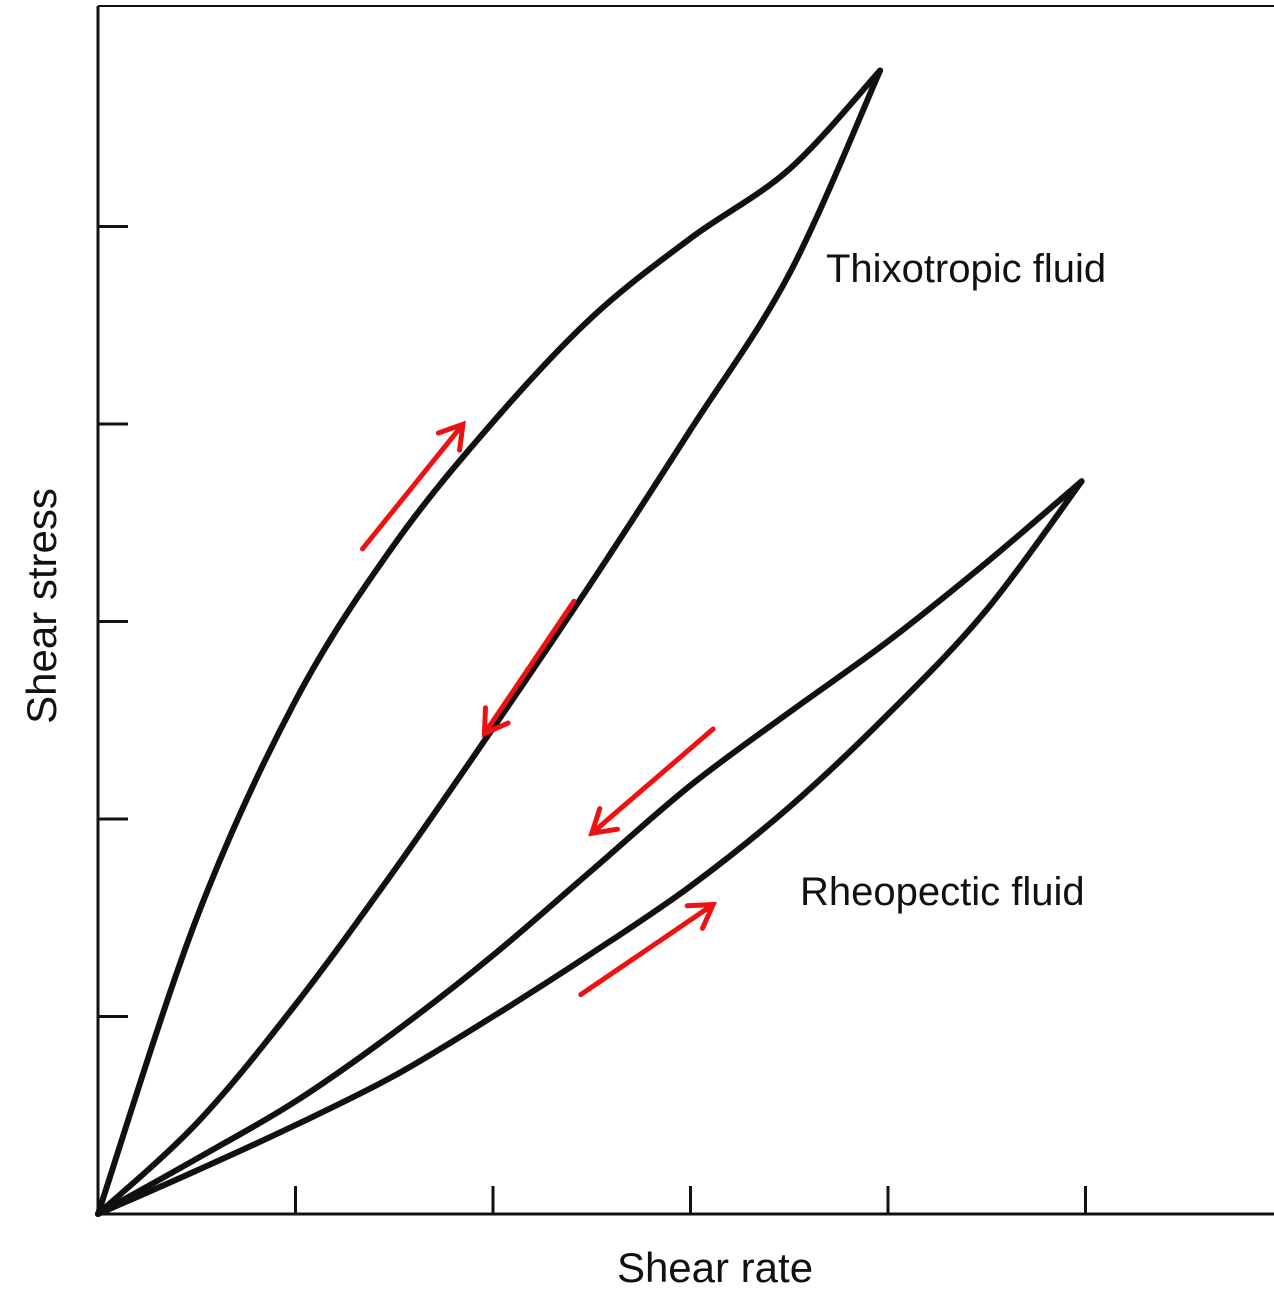 The image size is (1274, 1292). Describe the element at coordinates (715, 1267) in the screenshot. I see `x-axis-label: Shear rate` at that location.